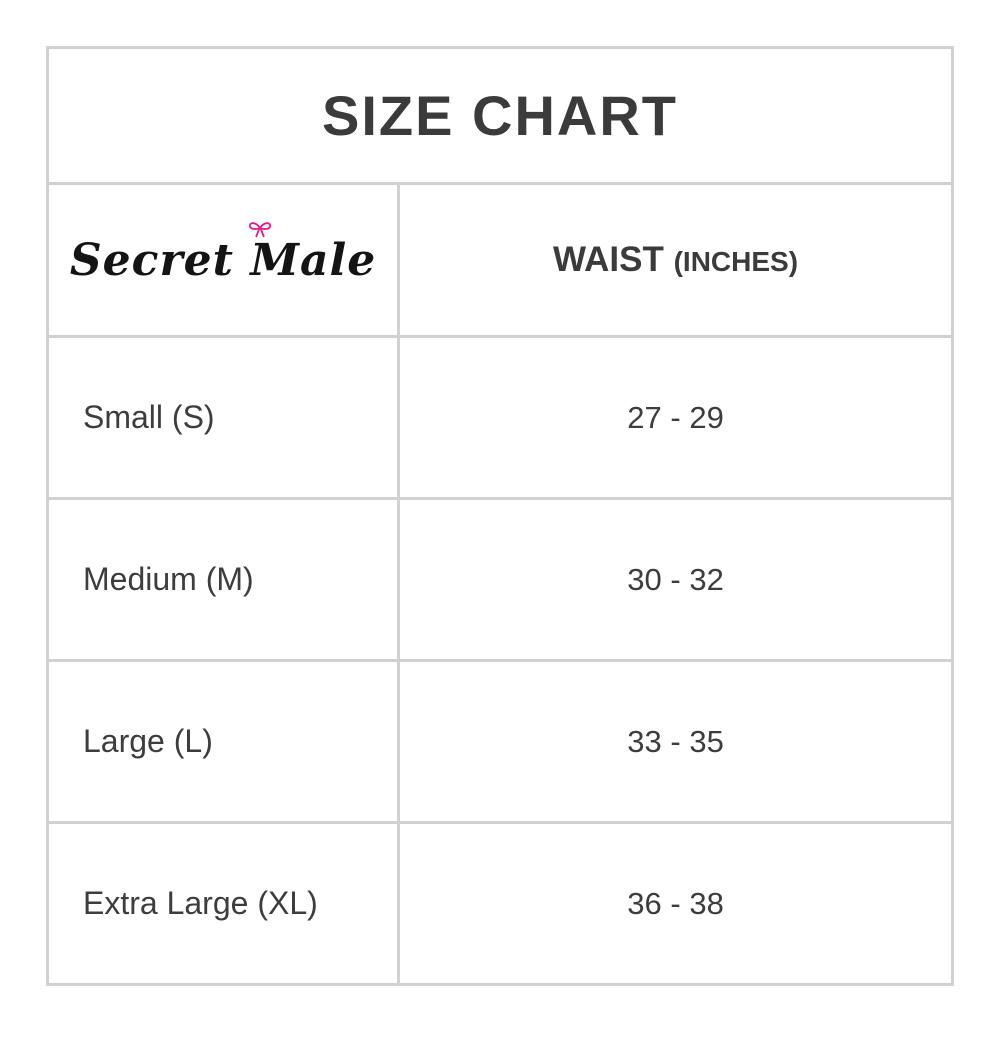 Image resolution: width=1000 pixels, height=1046 pixels. Describe the element at coordinates (223, 417) in the screenshot. I see `size-cell: Small (S)` at that location.